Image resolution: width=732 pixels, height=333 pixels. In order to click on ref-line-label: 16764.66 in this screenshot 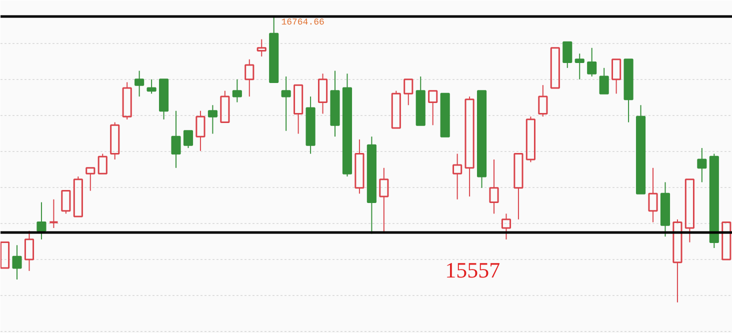, I will do `click(302, 22)`.